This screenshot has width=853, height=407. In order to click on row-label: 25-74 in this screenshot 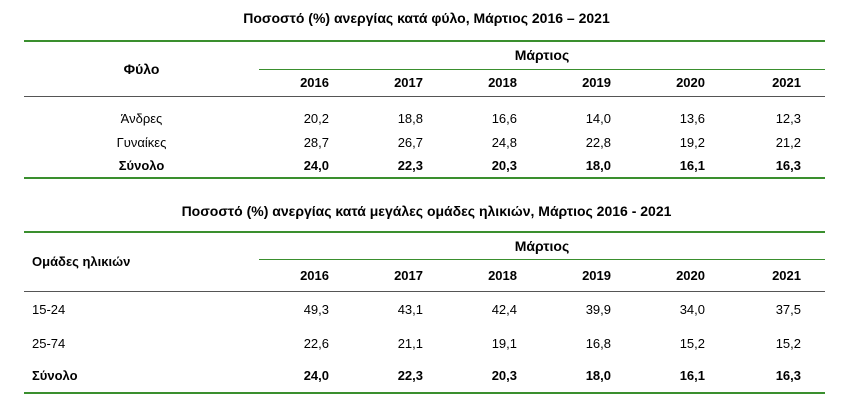, I will do `click(49, 343)`.